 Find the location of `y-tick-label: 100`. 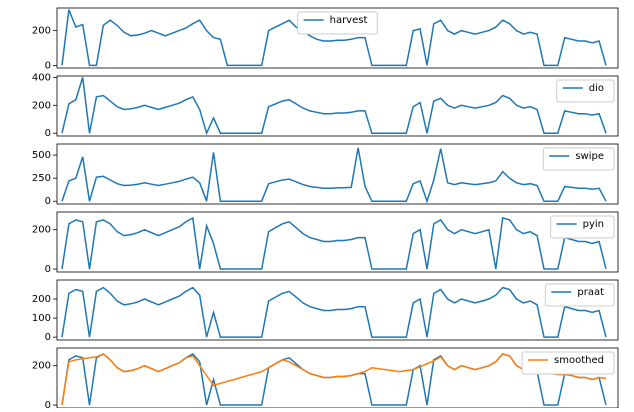

y-tick-label: 100 is located at coordinates (41, 318).